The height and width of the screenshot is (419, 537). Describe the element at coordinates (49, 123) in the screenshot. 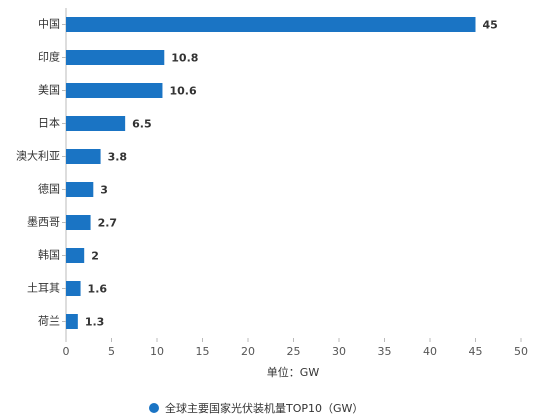

I see `y-tick-label: 日本` at that location.